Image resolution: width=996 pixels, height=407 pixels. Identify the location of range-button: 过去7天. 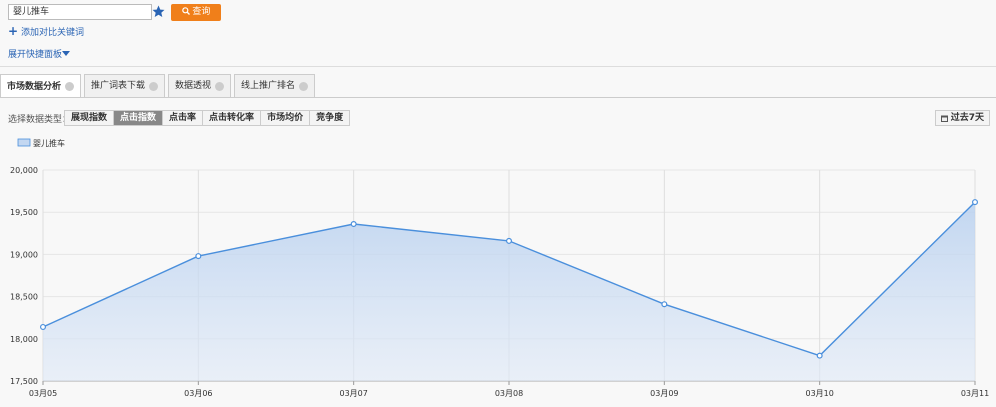
(962, 118).